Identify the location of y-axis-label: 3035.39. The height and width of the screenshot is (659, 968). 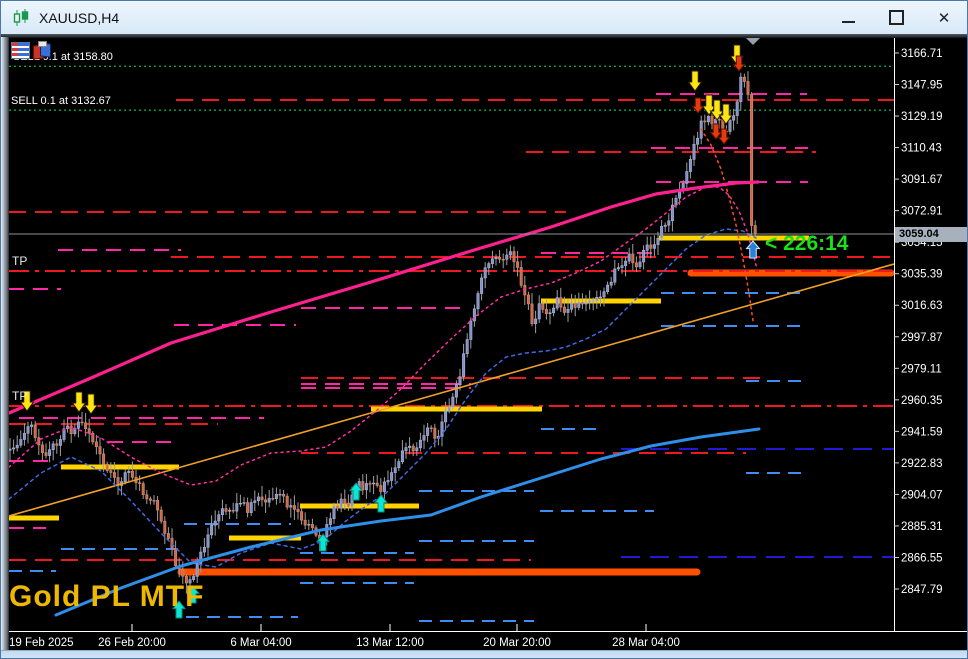
(922, 275).